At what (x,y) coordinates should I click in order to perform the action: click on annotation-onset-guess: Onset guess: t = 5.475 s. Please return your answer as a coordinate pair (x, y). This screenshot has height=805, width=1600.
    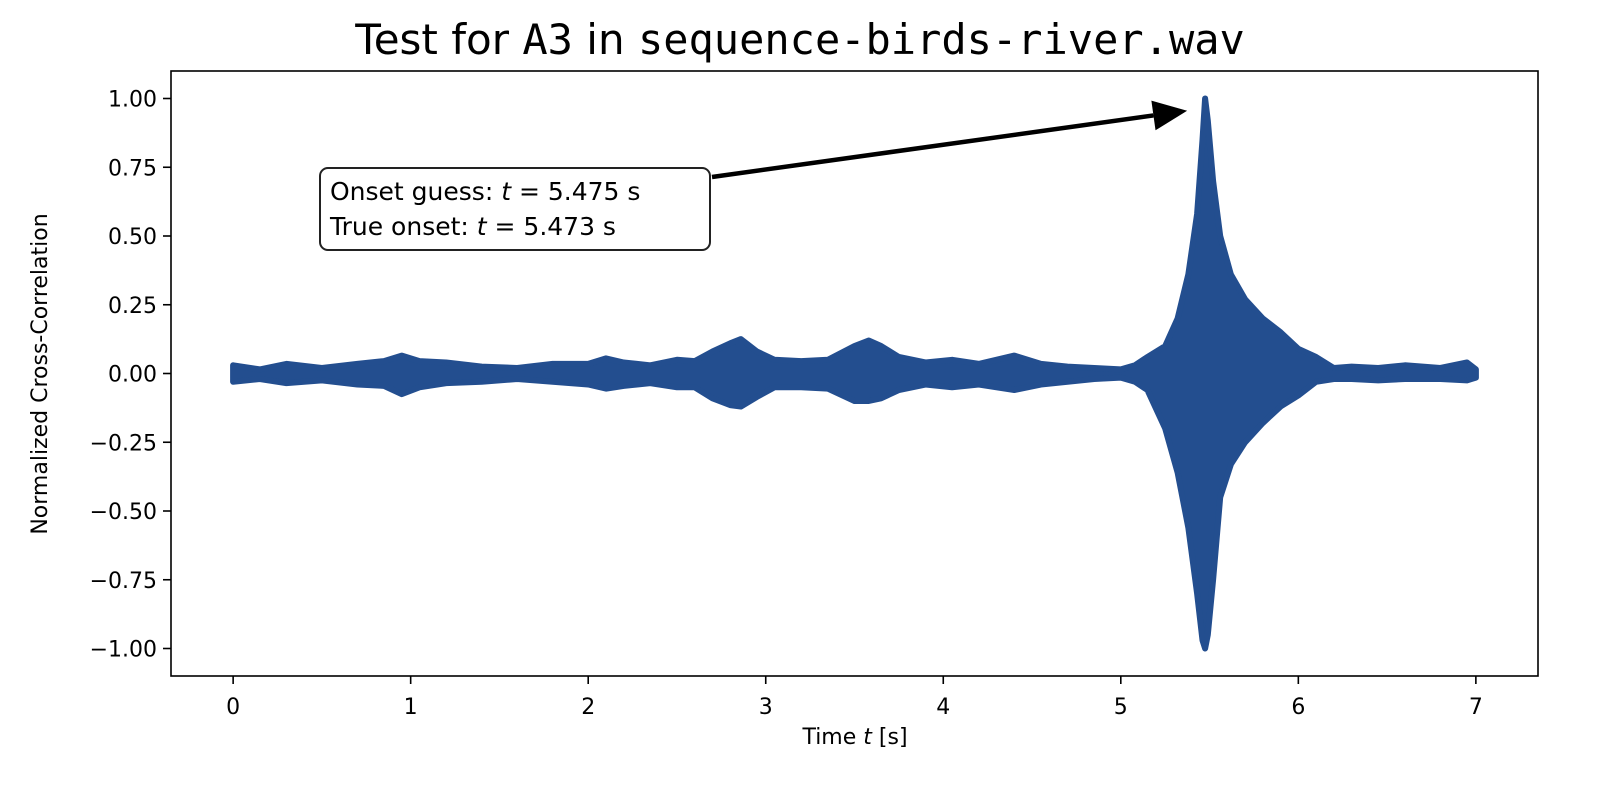
    Looking at the image, I should click on (485, 191).